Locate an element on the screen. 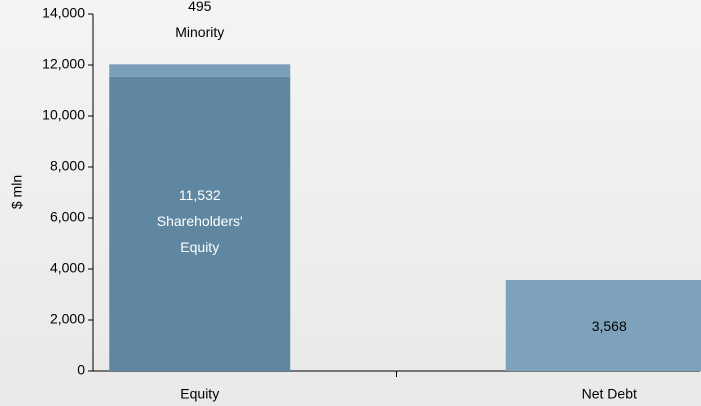 This screenshot has height=406, width=701. value-label: 495 is located at coordinates (200, 7).